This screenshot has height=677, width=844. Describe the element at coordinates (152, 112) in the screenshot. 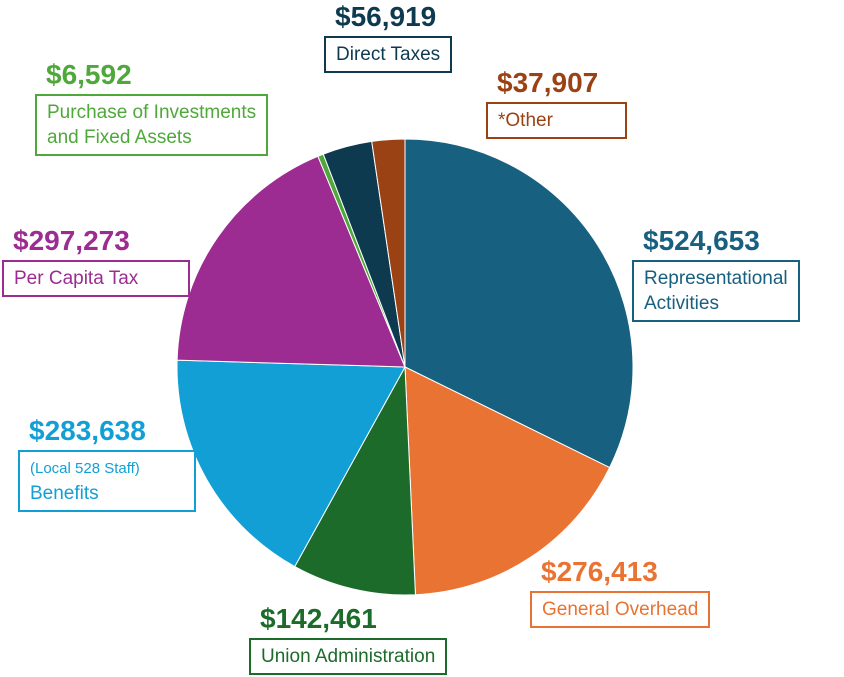

I see `category-label: Purchase of Investments` at that location.